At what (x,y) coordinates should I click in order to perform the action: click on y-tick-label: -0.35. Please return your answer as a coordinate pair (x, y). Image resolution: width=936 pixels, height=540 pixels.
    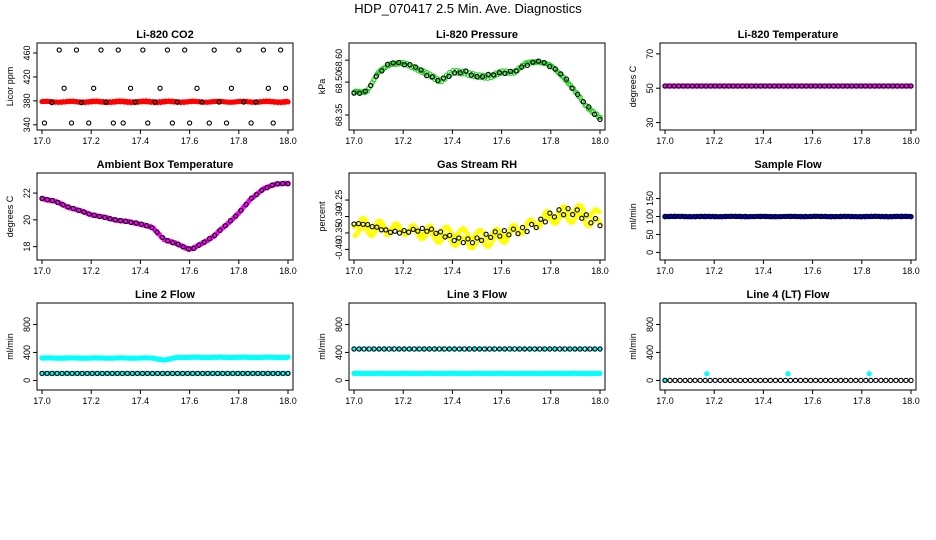
    Looking at the image, I should click on (339, 233).